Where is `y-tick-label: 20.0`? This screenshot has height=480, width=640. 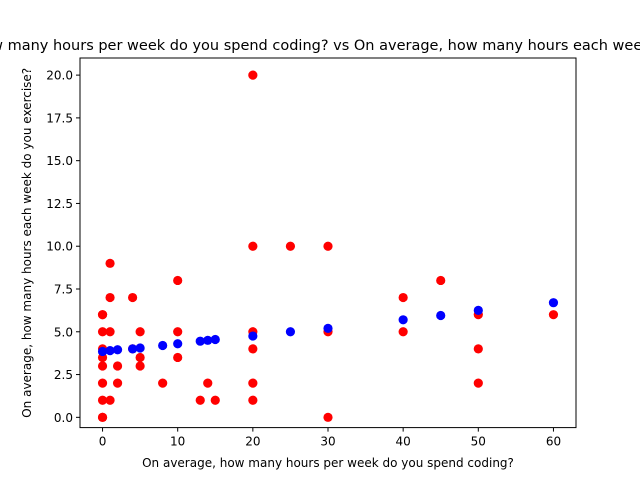
y-tick-label: 20.0 is located at coordinates (59, 76).